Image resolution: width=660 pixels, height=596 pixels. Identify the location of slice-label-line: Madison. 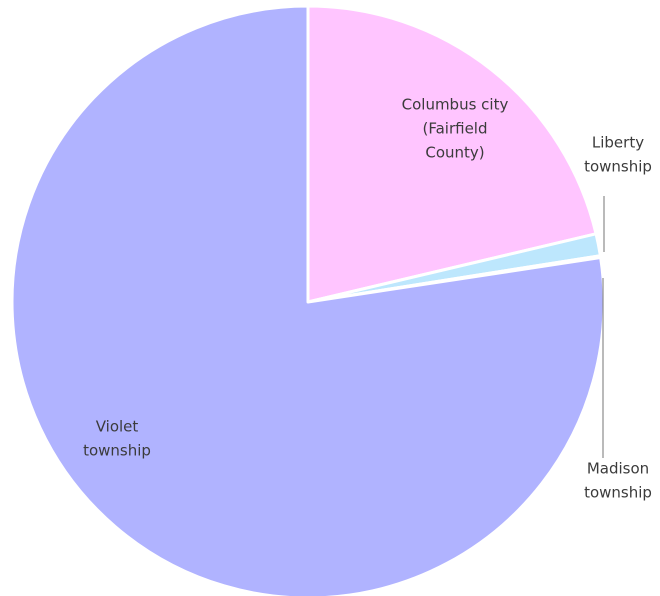
(618, 469).